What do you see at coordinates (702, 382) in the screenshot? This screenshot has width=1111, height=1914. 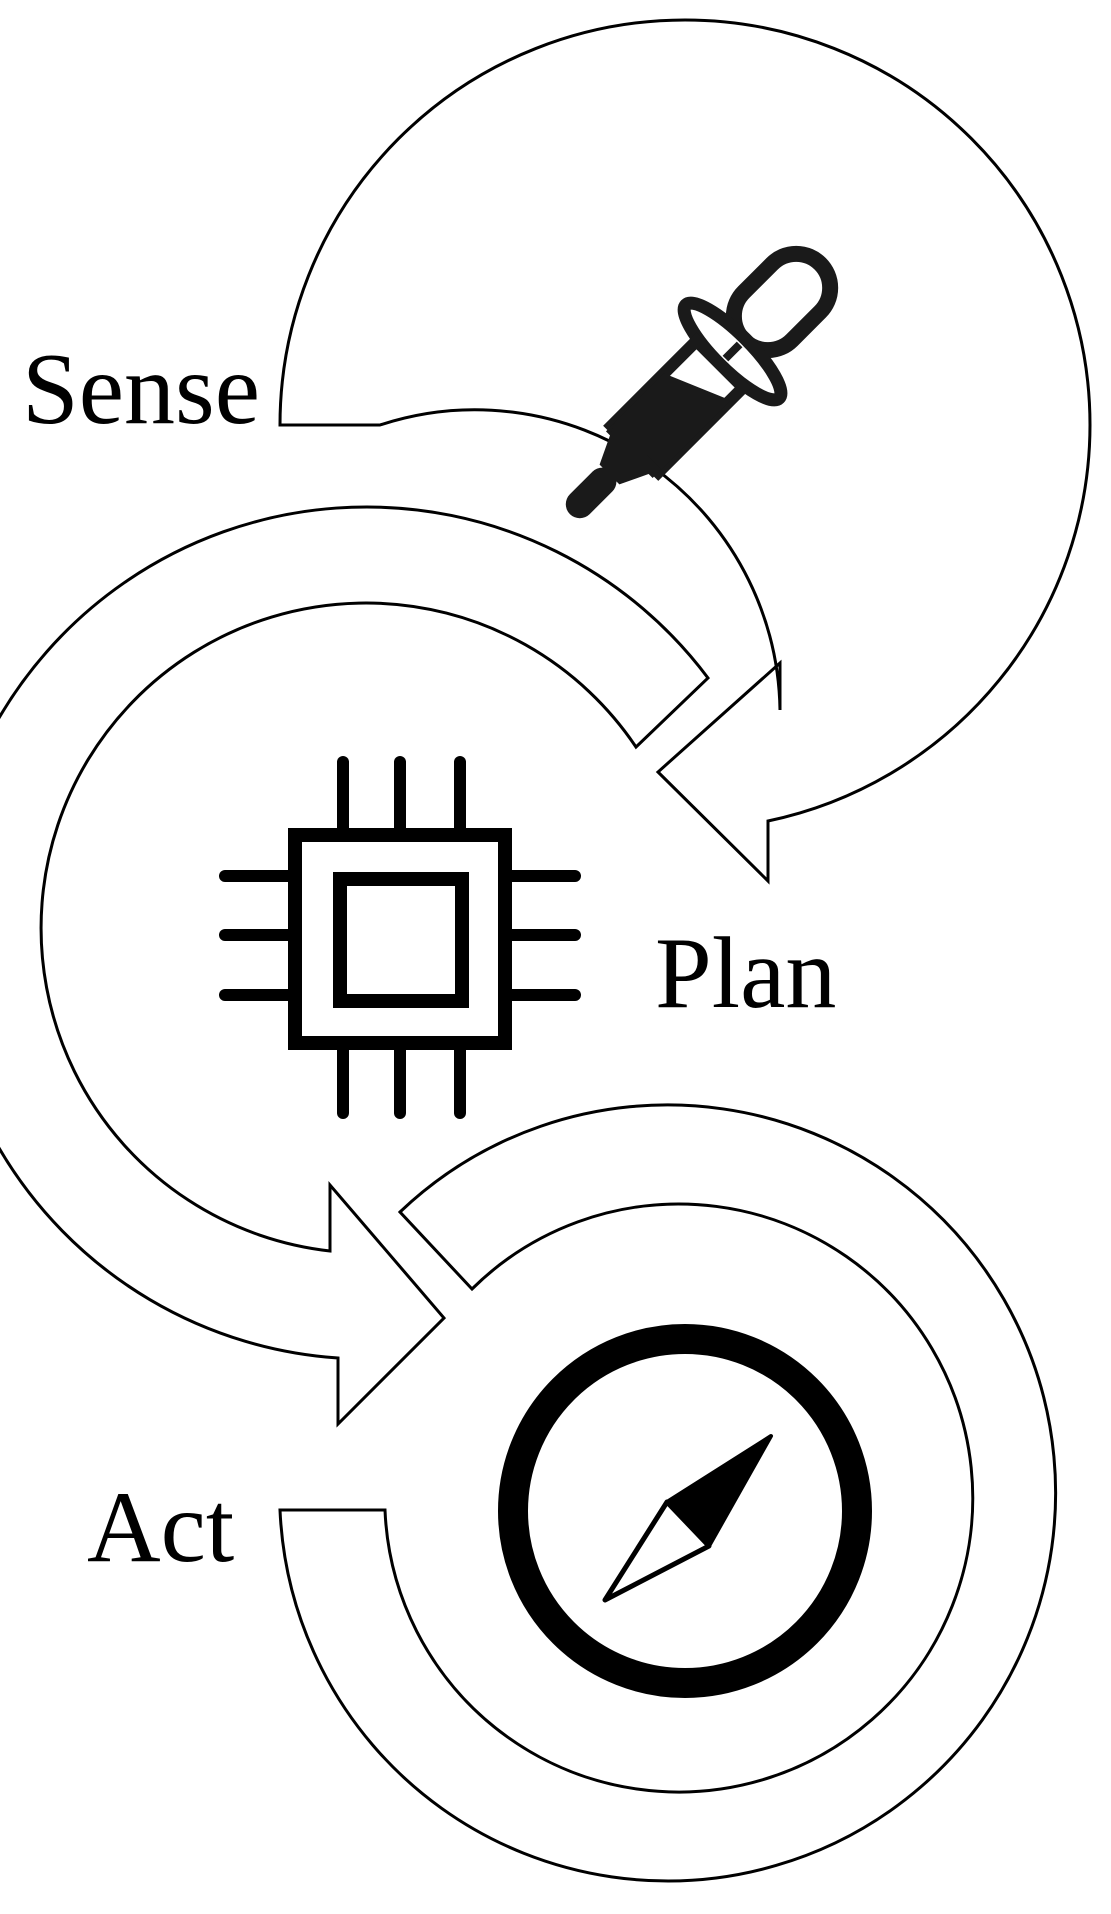 I see `dropper-icon` at bounding box center [702, 382].